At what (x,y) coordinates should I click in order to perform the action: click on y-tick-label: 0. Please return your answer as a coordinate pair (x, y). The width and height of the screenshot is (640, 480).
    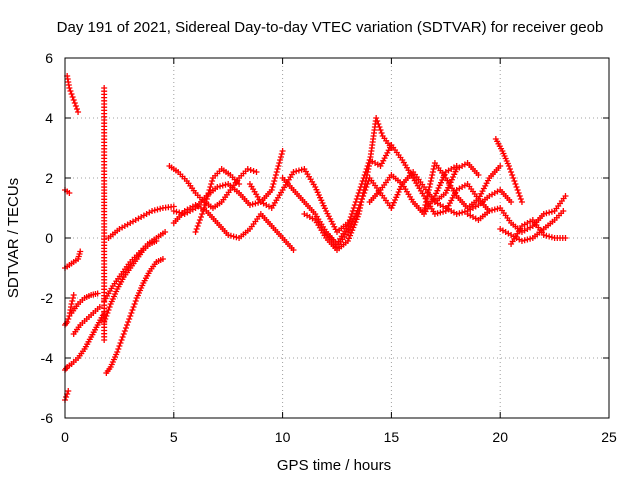
    Looking at the image, I should click on (49, 238).